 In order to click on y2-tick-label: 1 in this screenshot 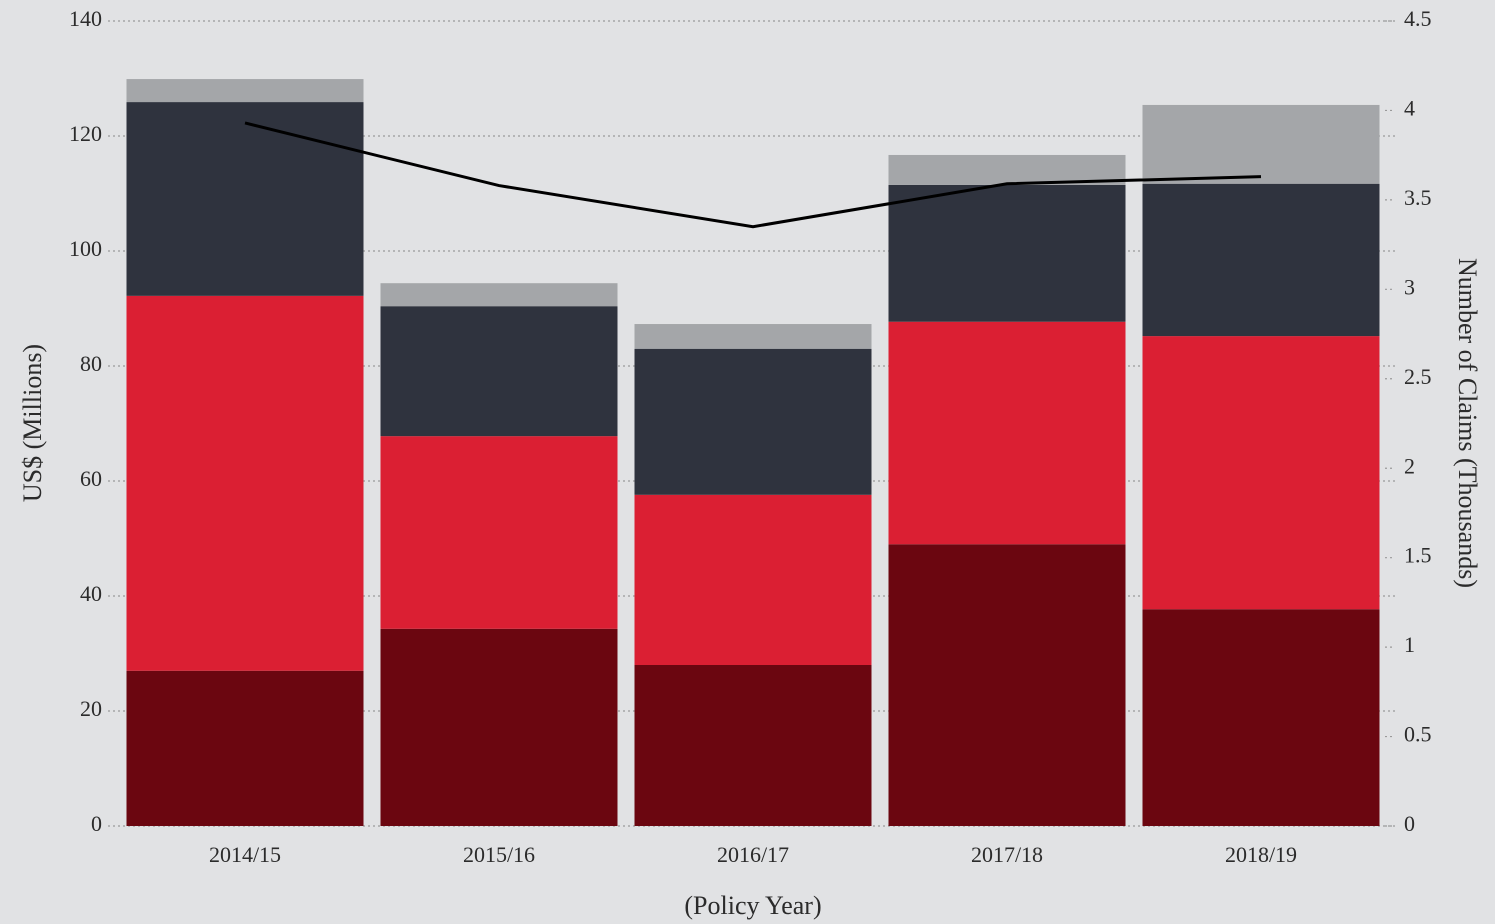, I will do `click(1409, 644)`.